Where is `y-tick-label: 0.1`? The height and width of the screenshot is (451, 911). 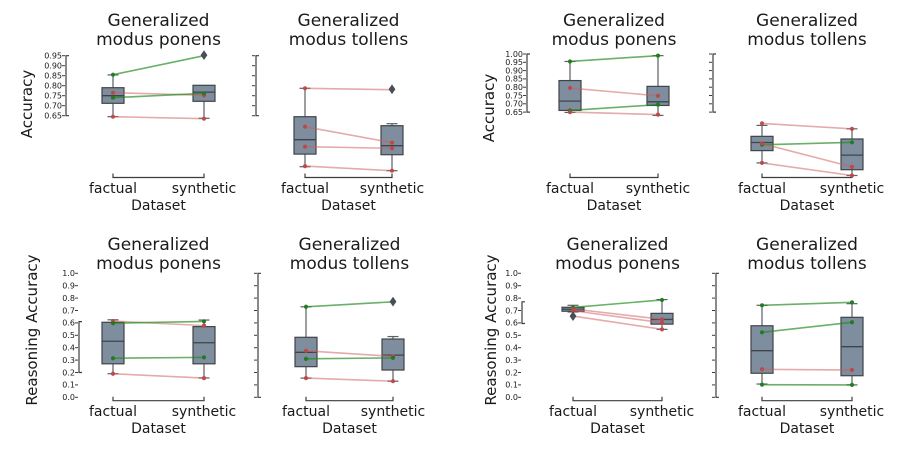 y-tick-label: 0.1 is located at coordinates (511, 385).